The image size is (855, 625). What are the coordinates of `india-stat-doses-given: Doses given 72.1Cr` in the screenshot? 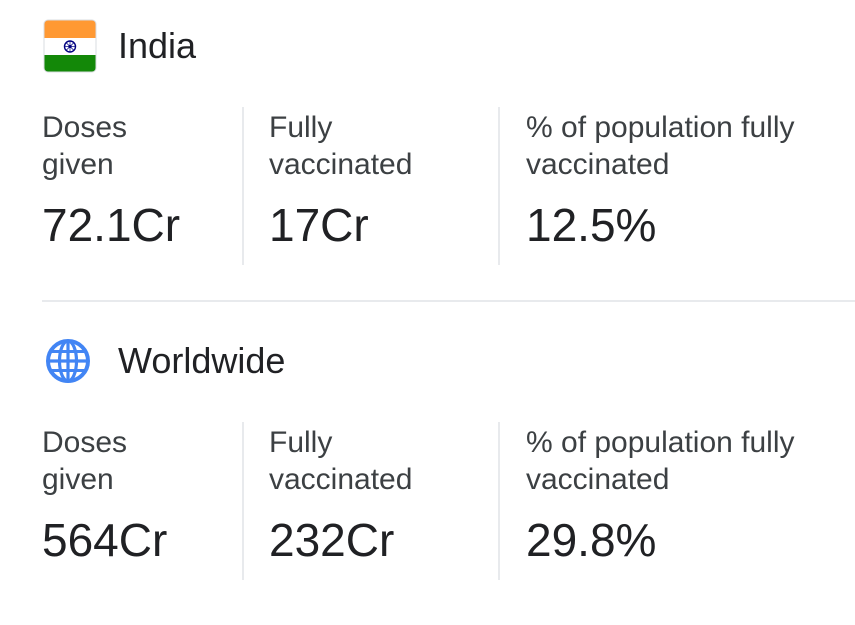 It's located at (137, 186).